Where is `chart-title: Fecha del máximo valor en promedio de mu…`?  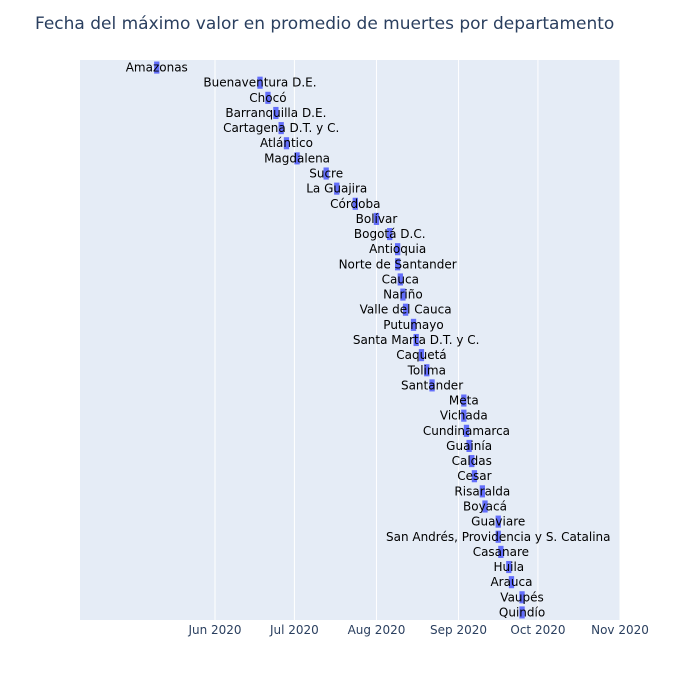
chart-title: Fecha del máximo valor en promedio de mu… is located at coordinates (324, 24).